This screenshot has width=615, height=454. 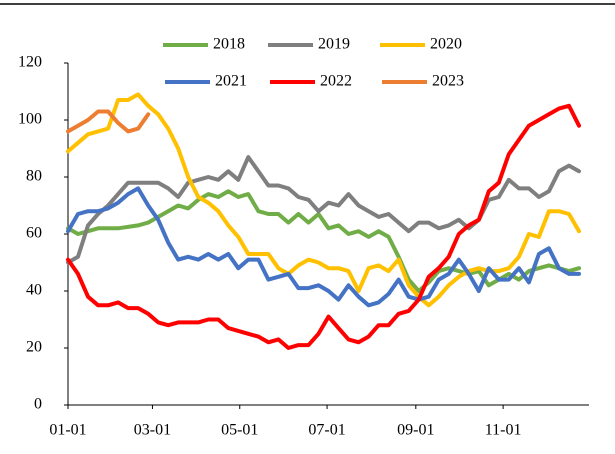 What do you see at coordinates (108, 121) in the screenshot?
I see `series-line` at bounding box center [108, 121].